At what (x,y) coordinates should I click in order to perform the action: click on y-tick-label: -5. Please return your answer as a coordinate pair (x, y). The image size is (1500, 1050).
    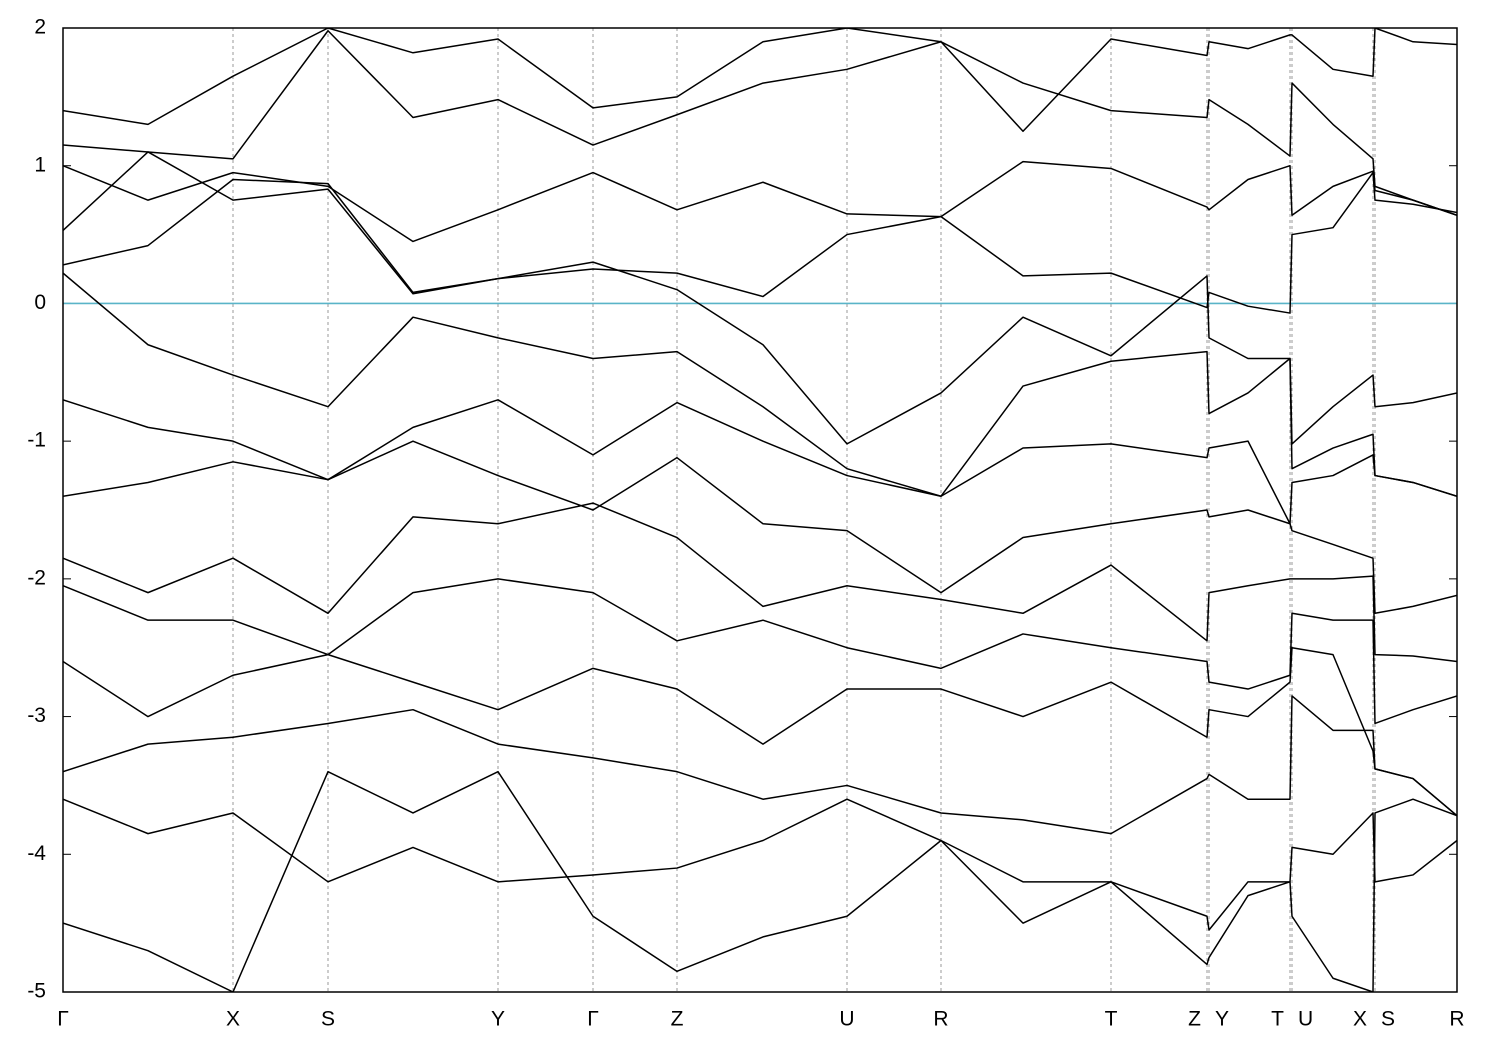
    Looking at the image, I should click on (36, 991).